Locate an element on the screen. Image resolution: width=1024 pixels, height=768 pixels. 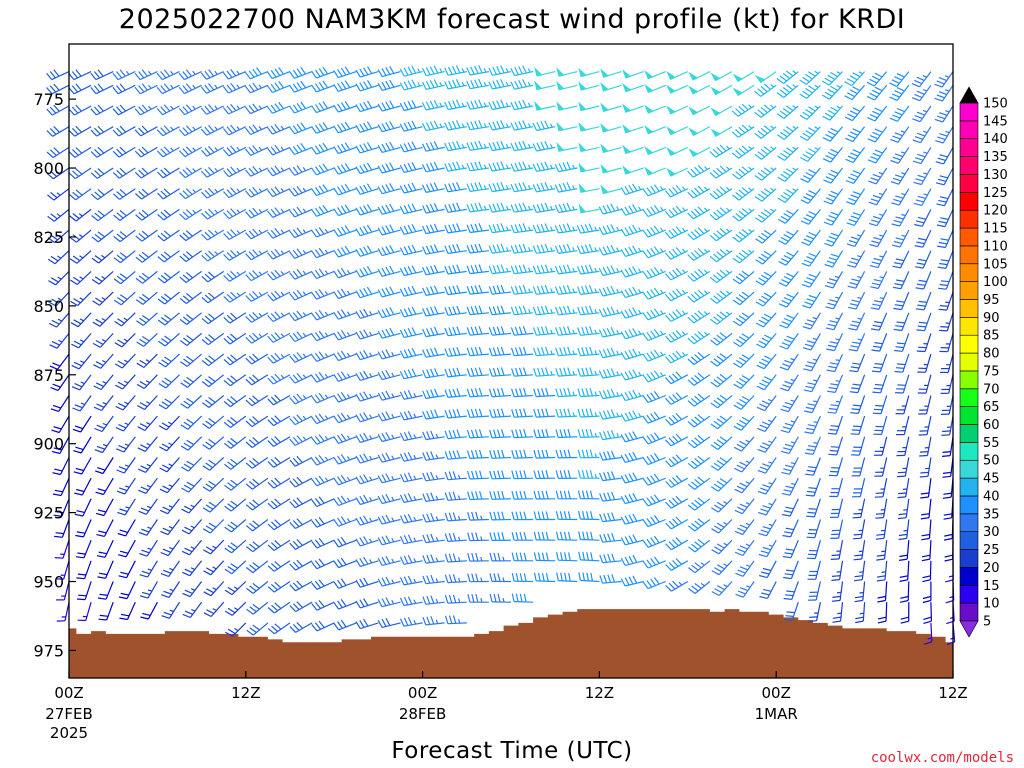
x-tick-label: 12Z is located at coordinates (599, 693).